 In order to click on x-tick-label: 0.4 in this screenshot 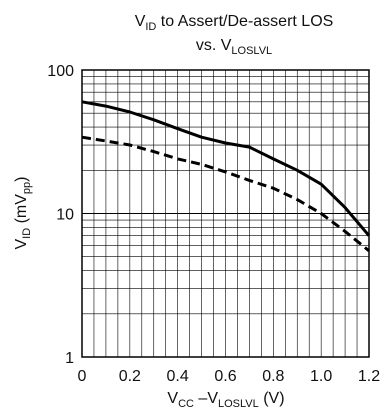, I will do `click(178, 376)`.